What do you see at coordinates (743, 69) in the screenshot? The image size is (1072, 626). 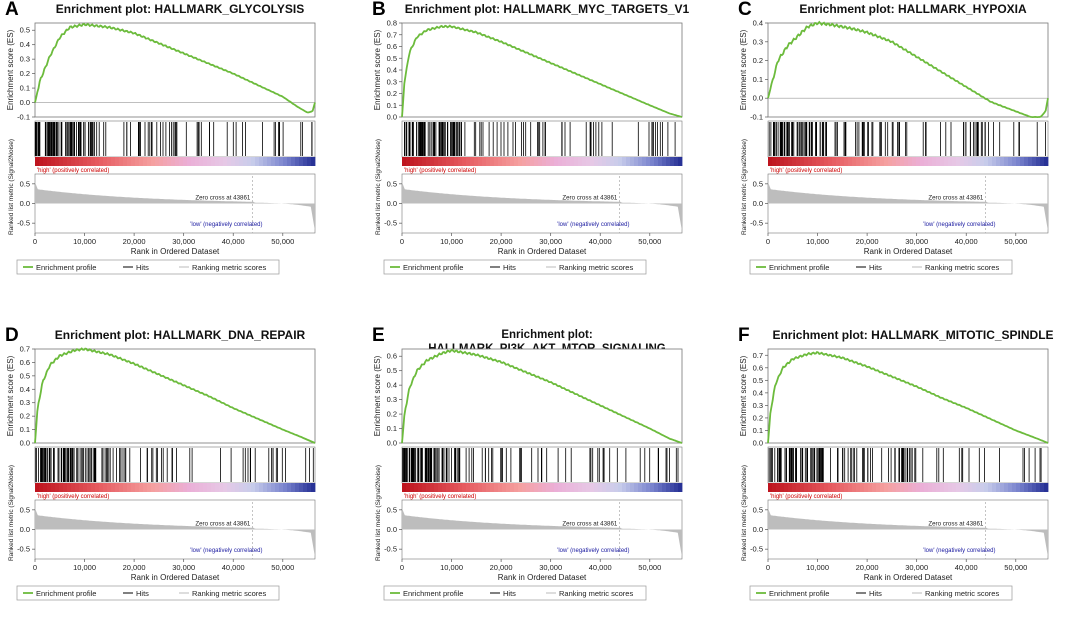 I see `es-y-axis-label: Enrichment score (ES)` at bounding box center [743, 69].